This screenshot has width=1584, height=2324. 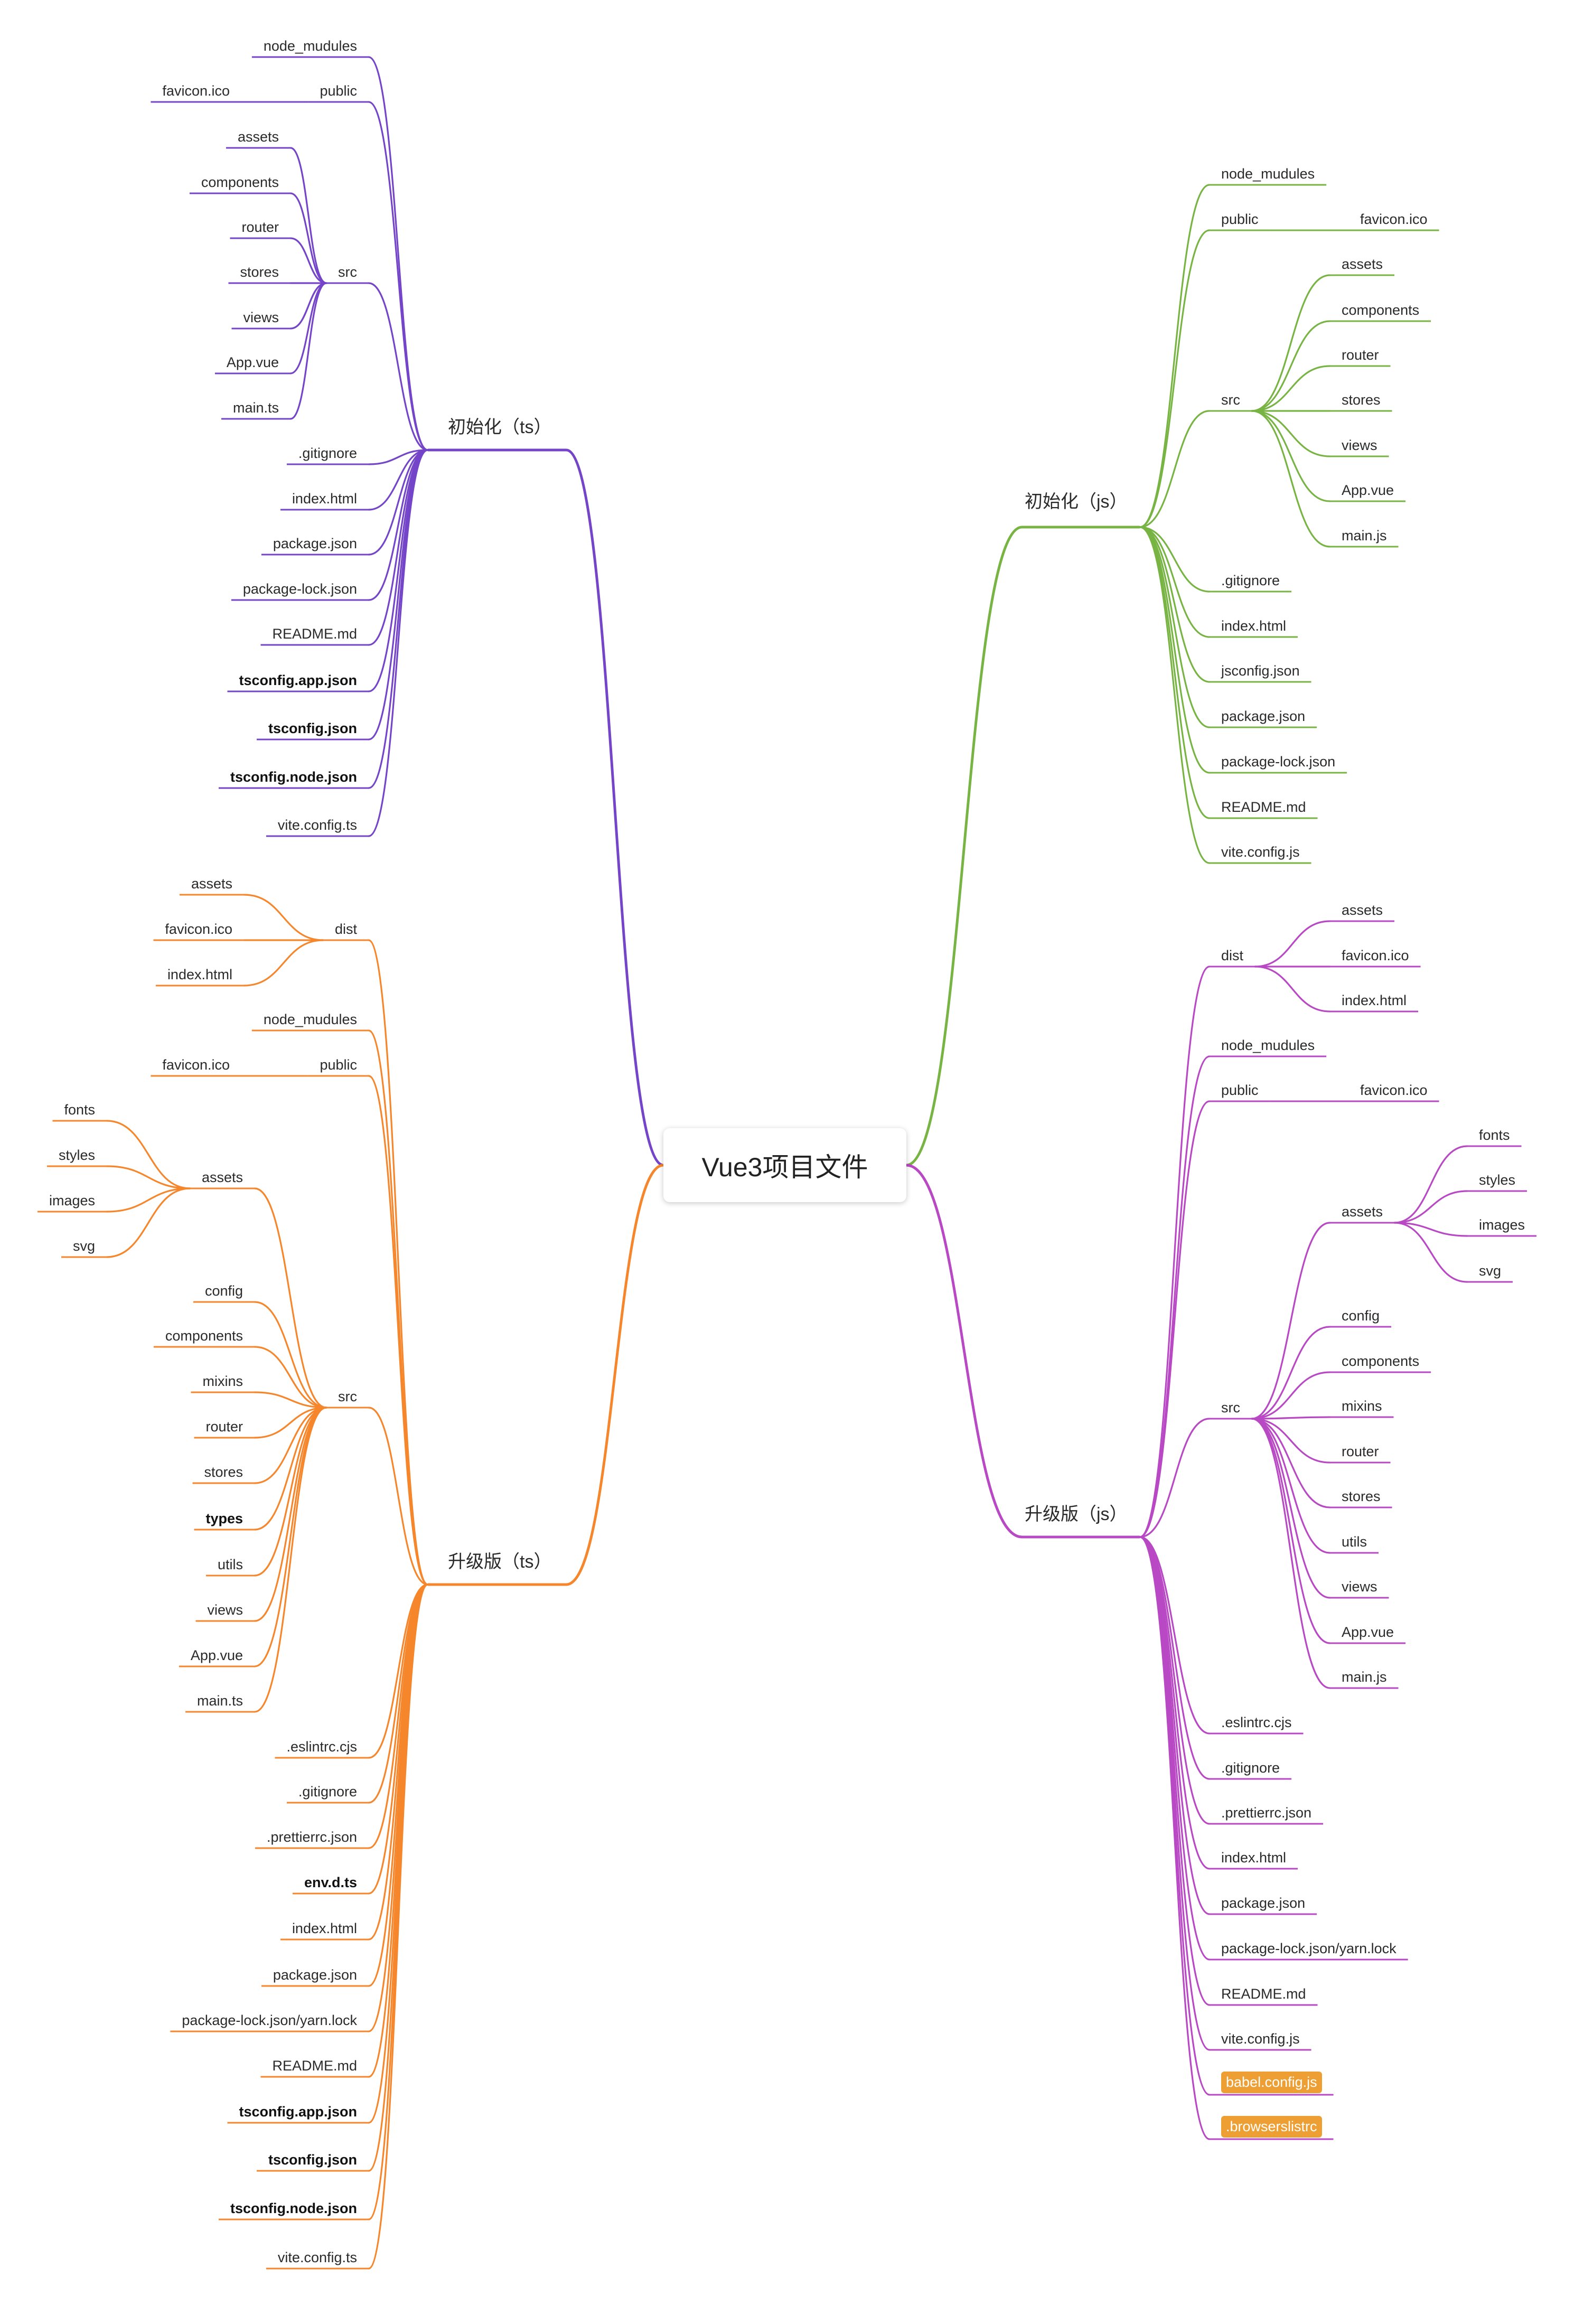 I want to click on node-babel-config-js: babel.config.js, so click(x=1271, y=2083).